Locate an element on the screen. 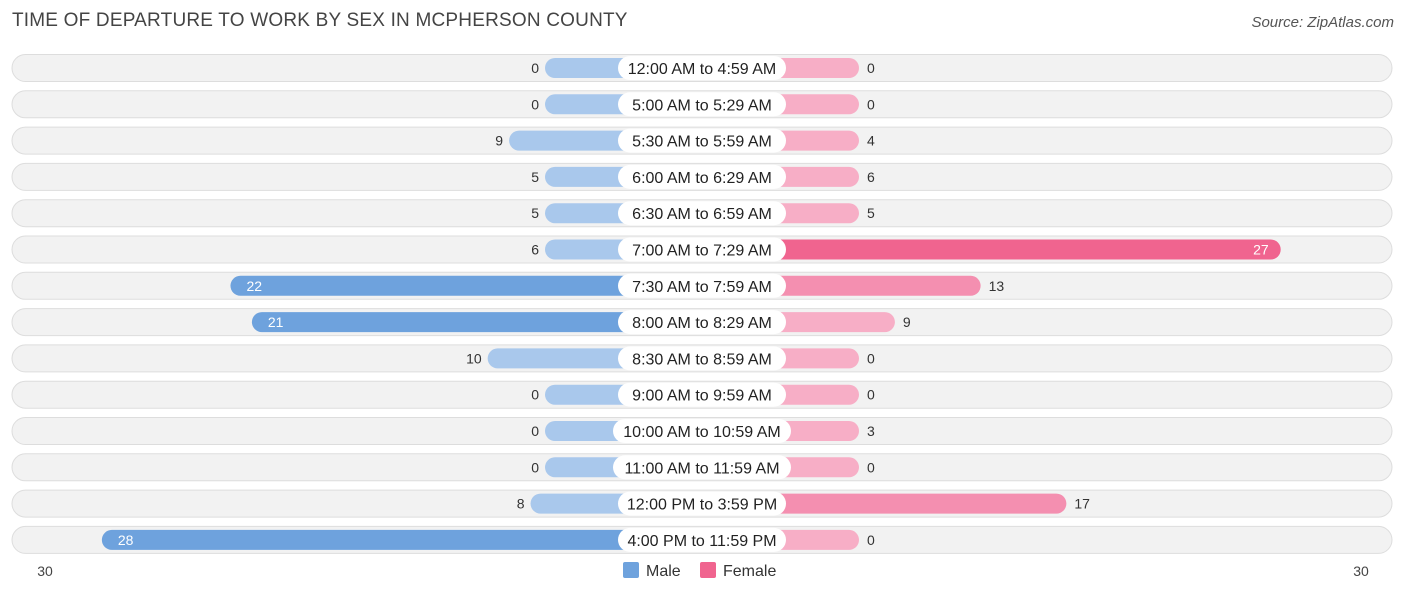  category-label: 6:00 AM to 6:29 AM is located at coordinates (702, 178).